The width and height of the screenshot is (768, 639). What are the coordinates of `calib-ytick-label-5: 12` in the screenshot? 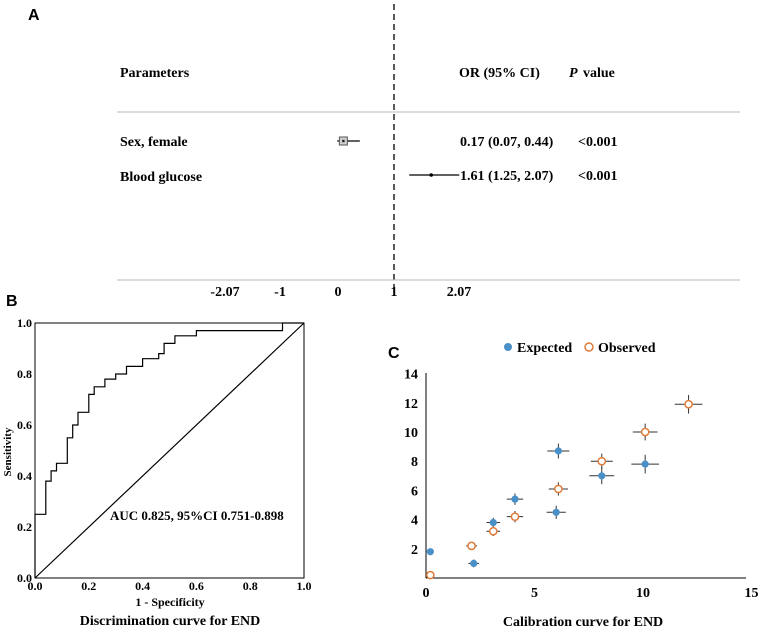 It's located at (411, 404).